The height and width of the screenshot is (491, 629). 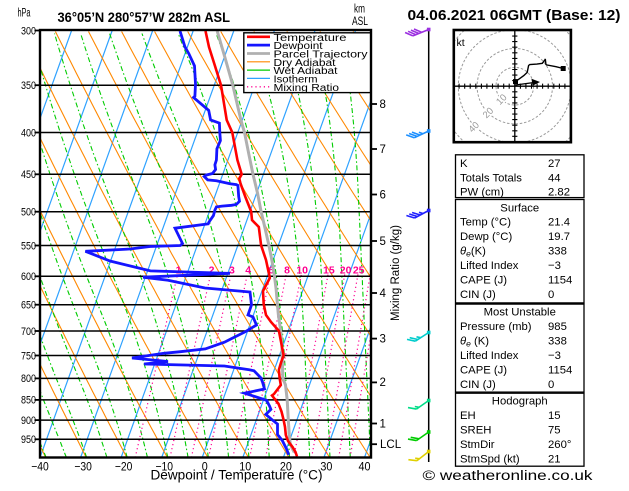 What do you see at coordinates (514, 16) in the screenshot?
I see `svg-text: 04.06.2021 06GMT (Base: 12)` at bounding box center [514, 16].